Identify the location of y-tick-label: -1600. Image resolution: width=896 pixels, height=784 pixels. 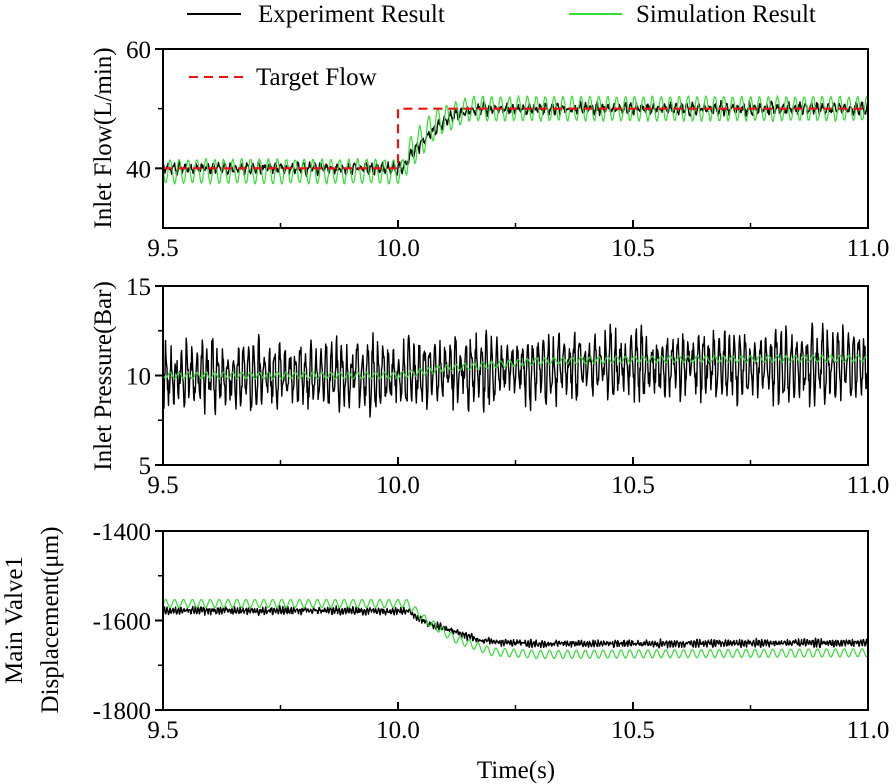
(122, 622).